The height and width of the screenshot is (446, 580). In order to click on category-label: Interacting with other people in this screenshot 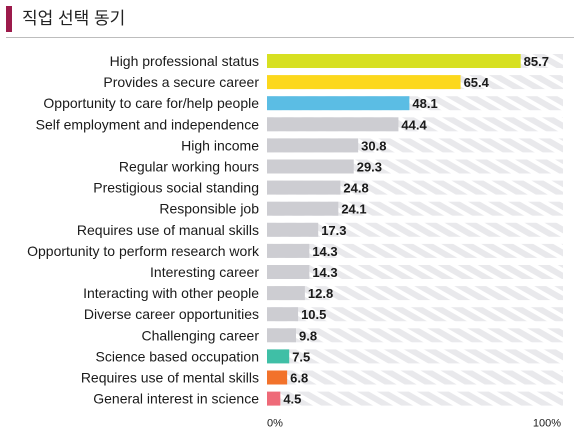, I will do `click(171, 293)`.